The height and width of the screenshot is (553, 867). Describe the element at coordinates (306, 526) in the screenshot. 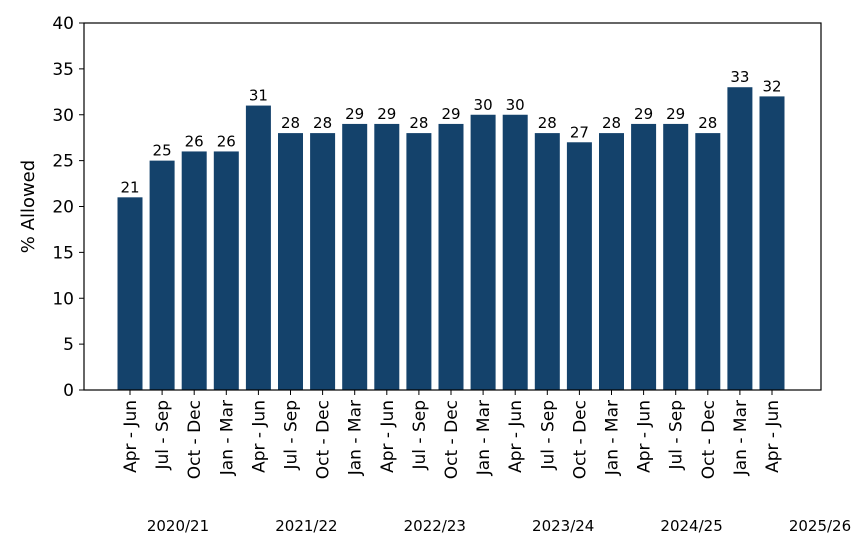

I see `year-group-label: 2021/22` at that location.